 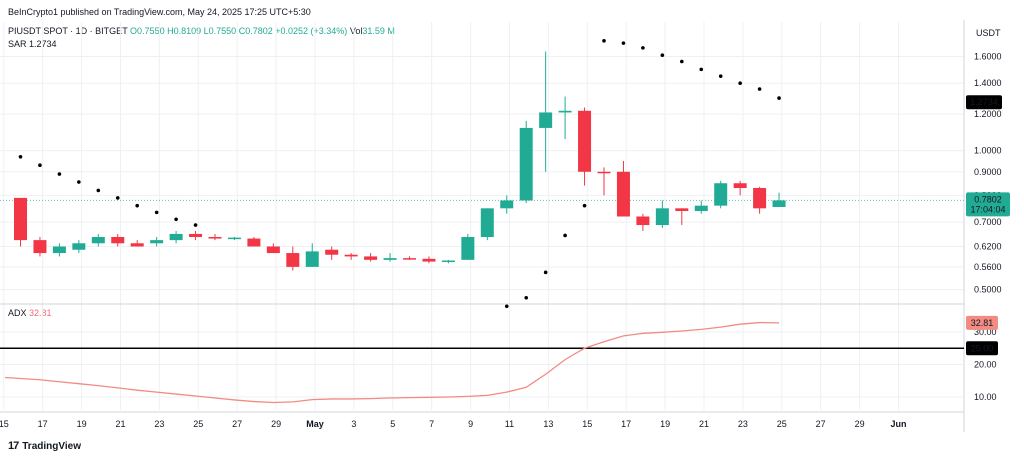 I want to click on time-tick-label: 23, so click(x=743, y=424).